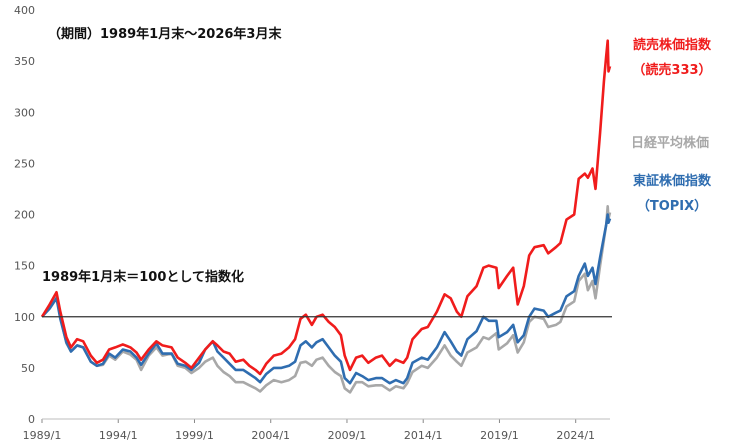  I want to click on y-tick-label: 200, so click(24, 215).